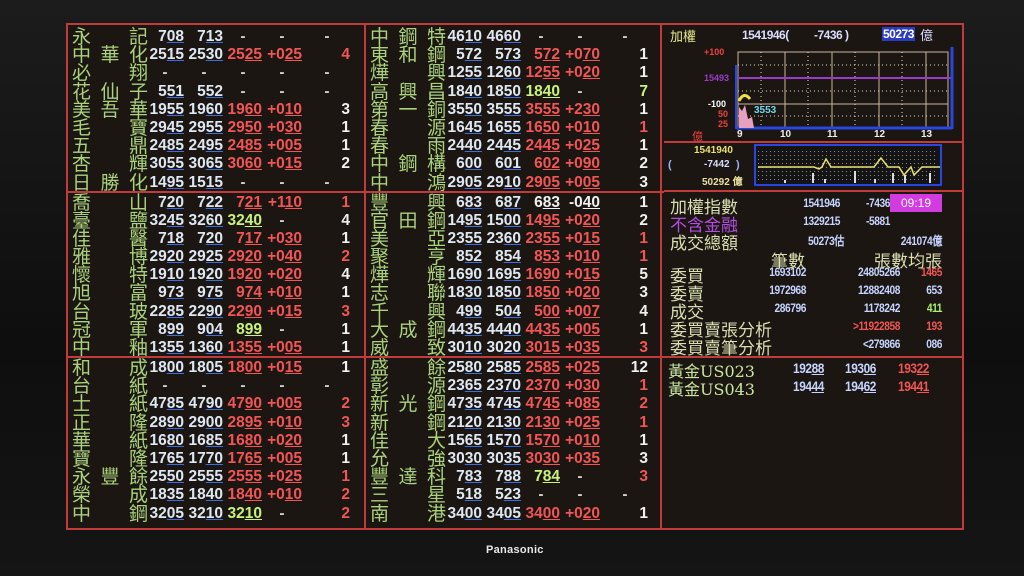 This screenshot has width=1024, height=576. I want to click on bid-price: 2515, so click(167, 55).